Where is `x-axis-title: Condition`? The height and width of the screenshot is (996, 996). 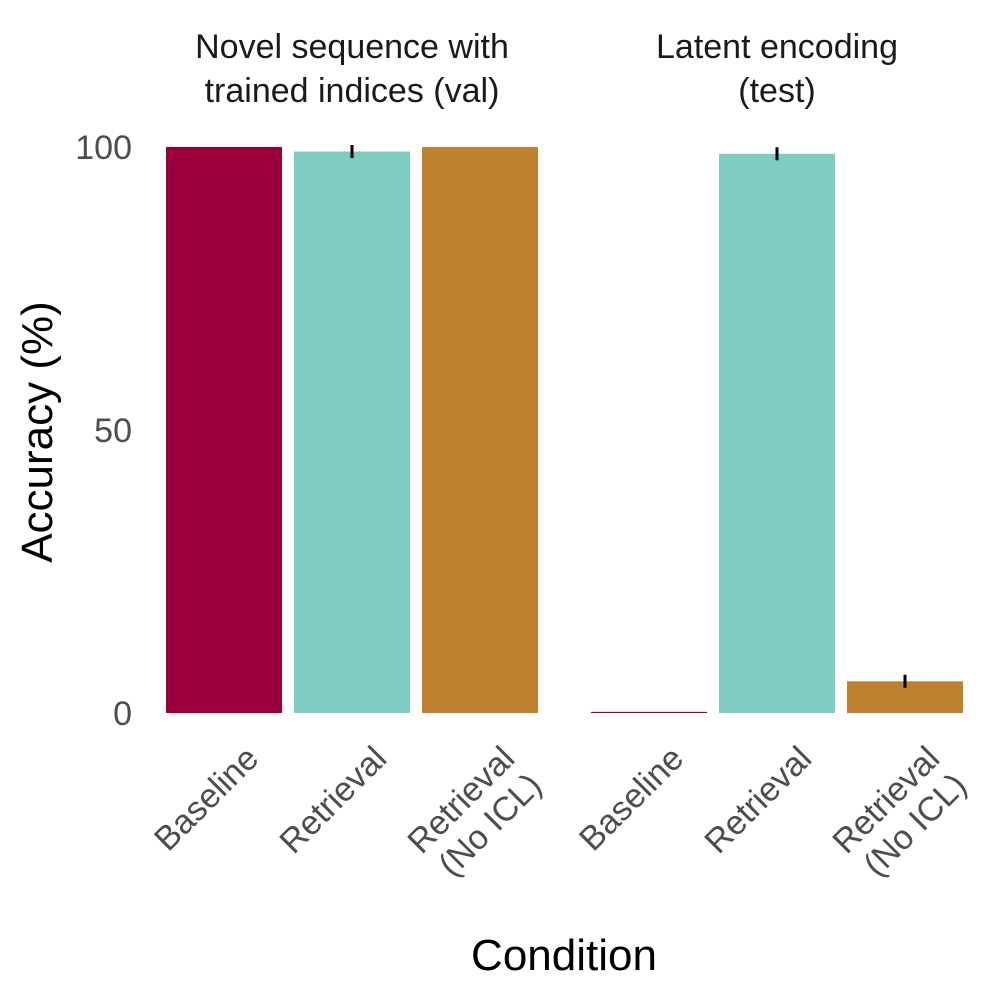
x-axis-title: Condition is located at coordinates (564, 955).